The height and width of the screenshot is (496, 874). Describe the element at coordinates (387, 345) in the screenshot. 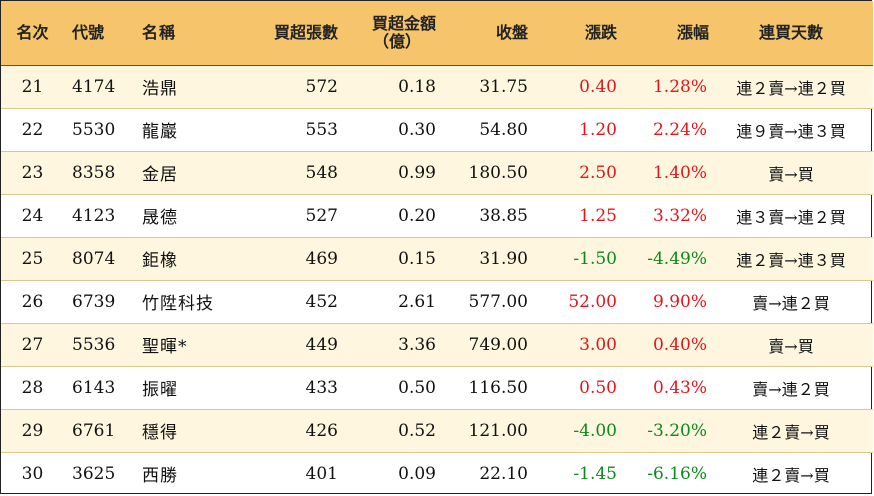

I see `net-buy-amount-cell: 3.36` at that location.